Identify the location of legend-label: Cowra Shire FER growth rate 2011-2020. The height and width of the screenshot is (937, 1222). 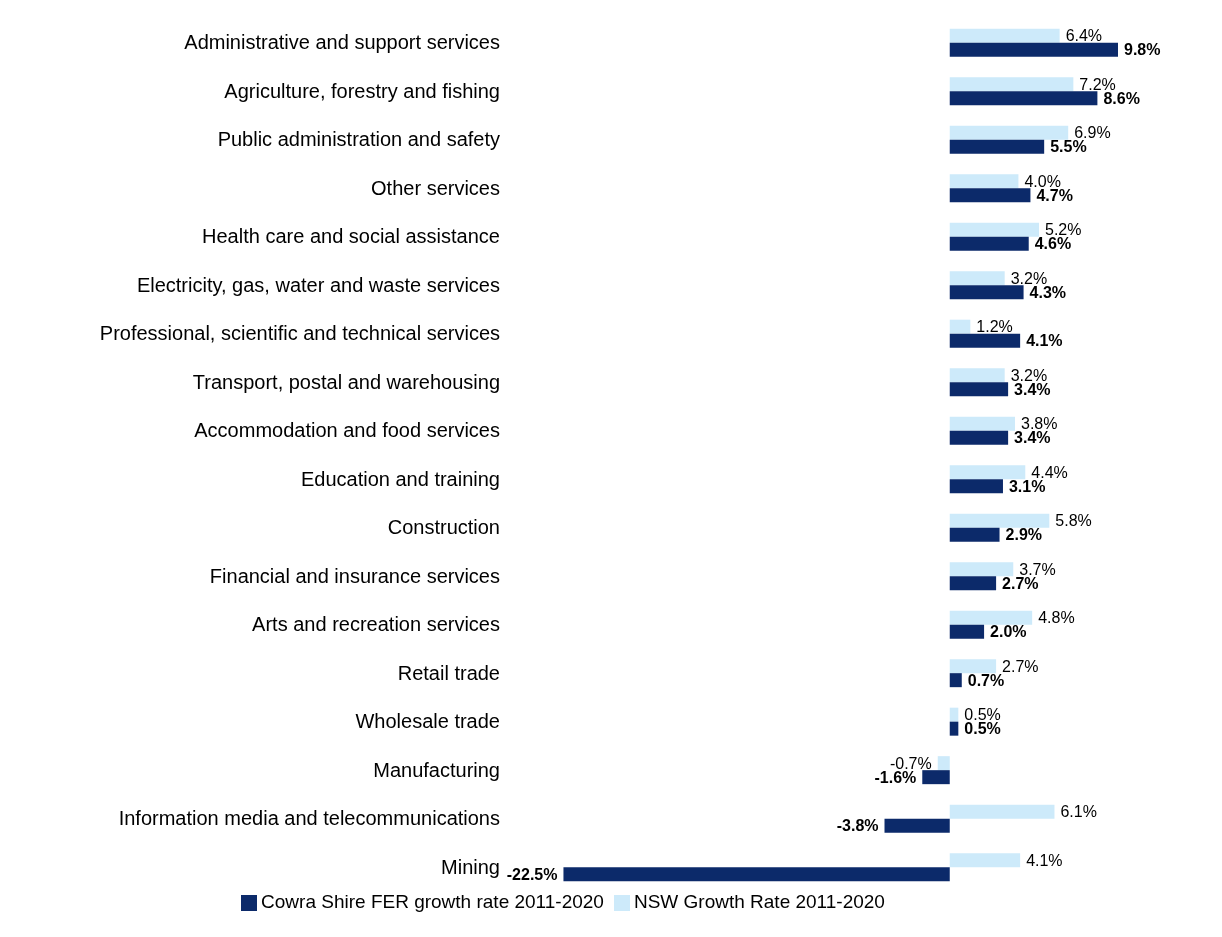
(432, 901).